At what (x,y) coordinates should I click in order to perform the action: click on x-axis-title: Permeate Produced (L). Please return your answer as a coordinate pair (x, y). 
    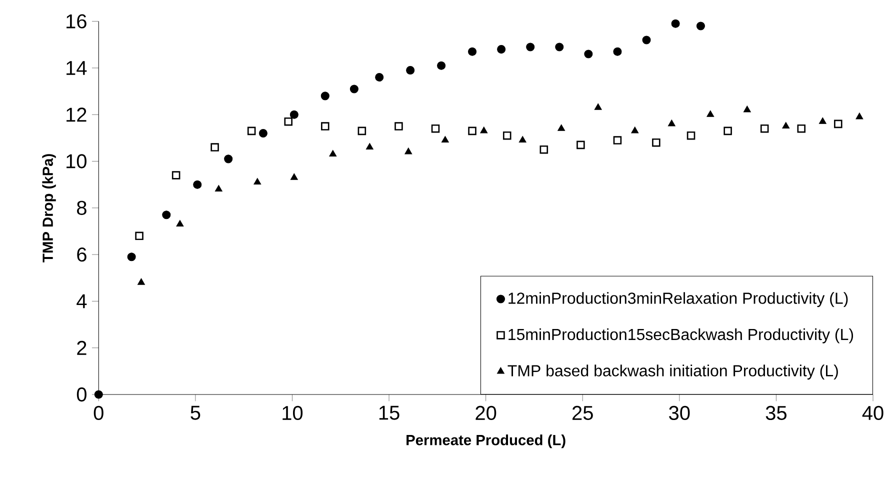
    Looking at the image, I should click on (486, 441).